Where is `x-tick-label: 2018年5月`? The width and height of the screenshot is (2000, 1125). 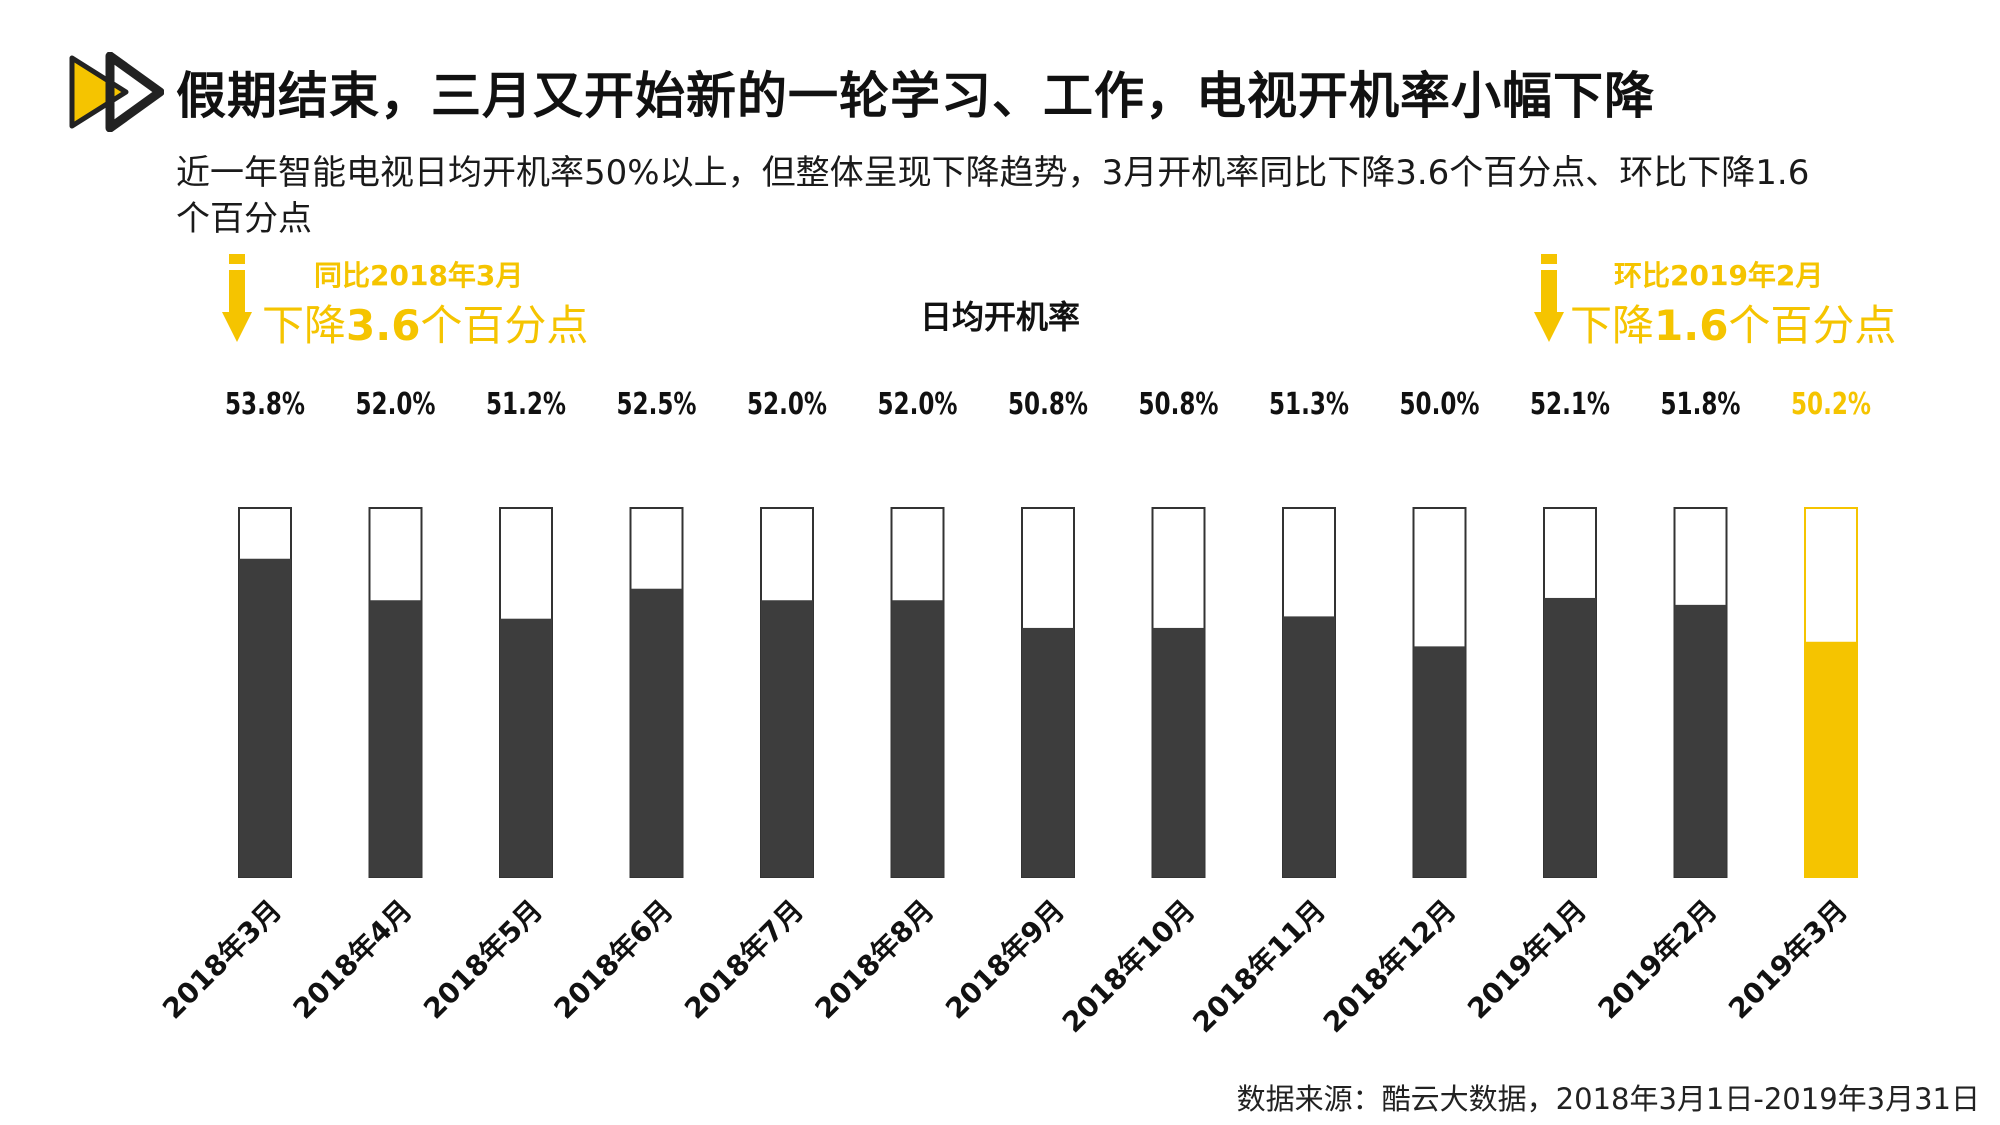 x-tick-label: 2018年5月 is located at coordinates (483, 960).